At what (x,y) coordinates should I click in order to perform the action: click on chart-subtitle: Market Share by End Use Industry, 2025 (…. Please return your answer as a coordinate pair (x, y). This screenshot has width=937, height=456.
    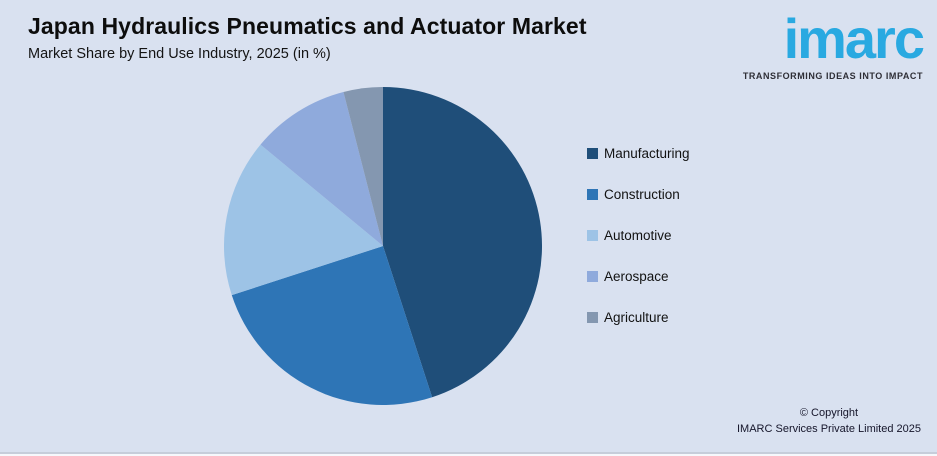
    Looking at the image, I should click on (179, 54).